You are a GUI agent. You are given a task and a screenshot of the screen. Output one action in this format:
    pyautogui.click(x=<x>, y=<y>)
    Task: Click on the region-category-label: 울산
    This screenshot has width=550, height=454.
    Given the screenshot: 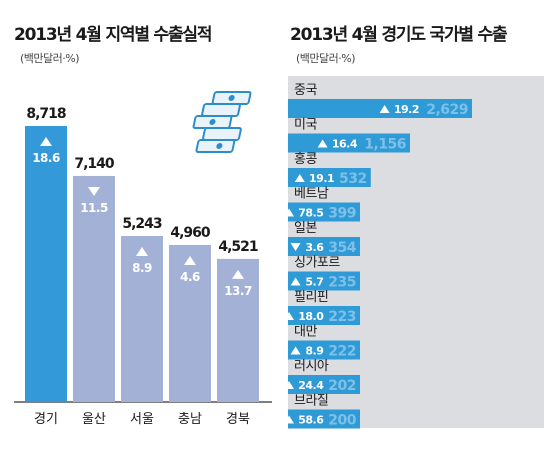 What is the action you would take?
    pyautogui.click(x=94, y=419)
    